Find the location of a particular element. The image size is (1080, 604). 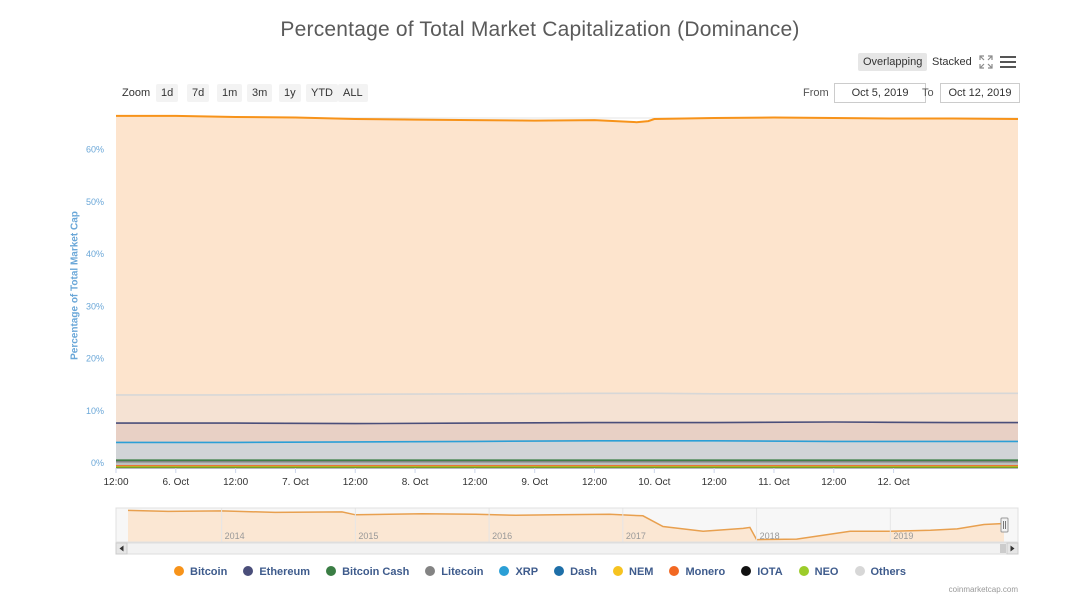

navigator-year-label: 2016 is located at coordinates (502, 536).